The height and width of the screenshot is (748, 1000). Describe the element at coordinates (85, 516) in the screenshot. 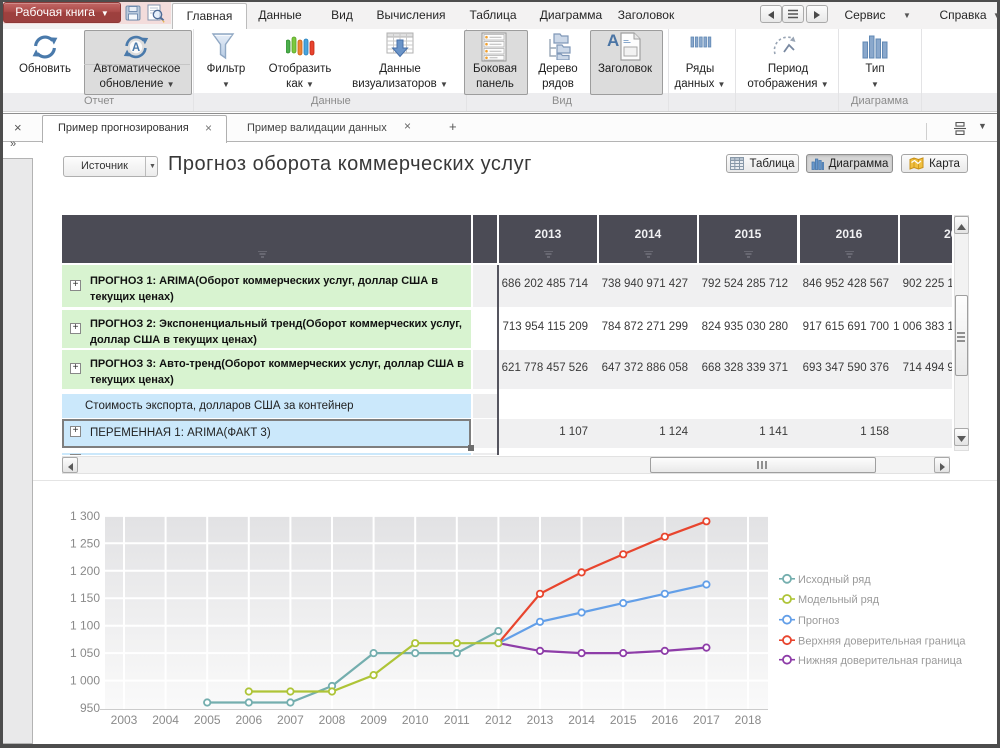

I see `svg-text: 1 300` at that location.